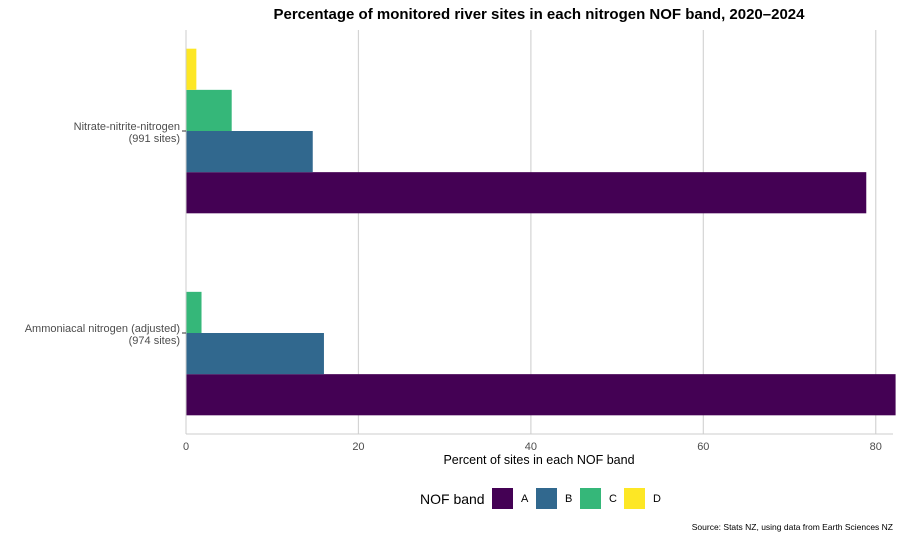 Image resolution: width=900 pixels, height=540 pixels. What do you see at coordinates (541, 395) in the screenshot?
I see `bar-2-a` at bounding box center [541, 395].